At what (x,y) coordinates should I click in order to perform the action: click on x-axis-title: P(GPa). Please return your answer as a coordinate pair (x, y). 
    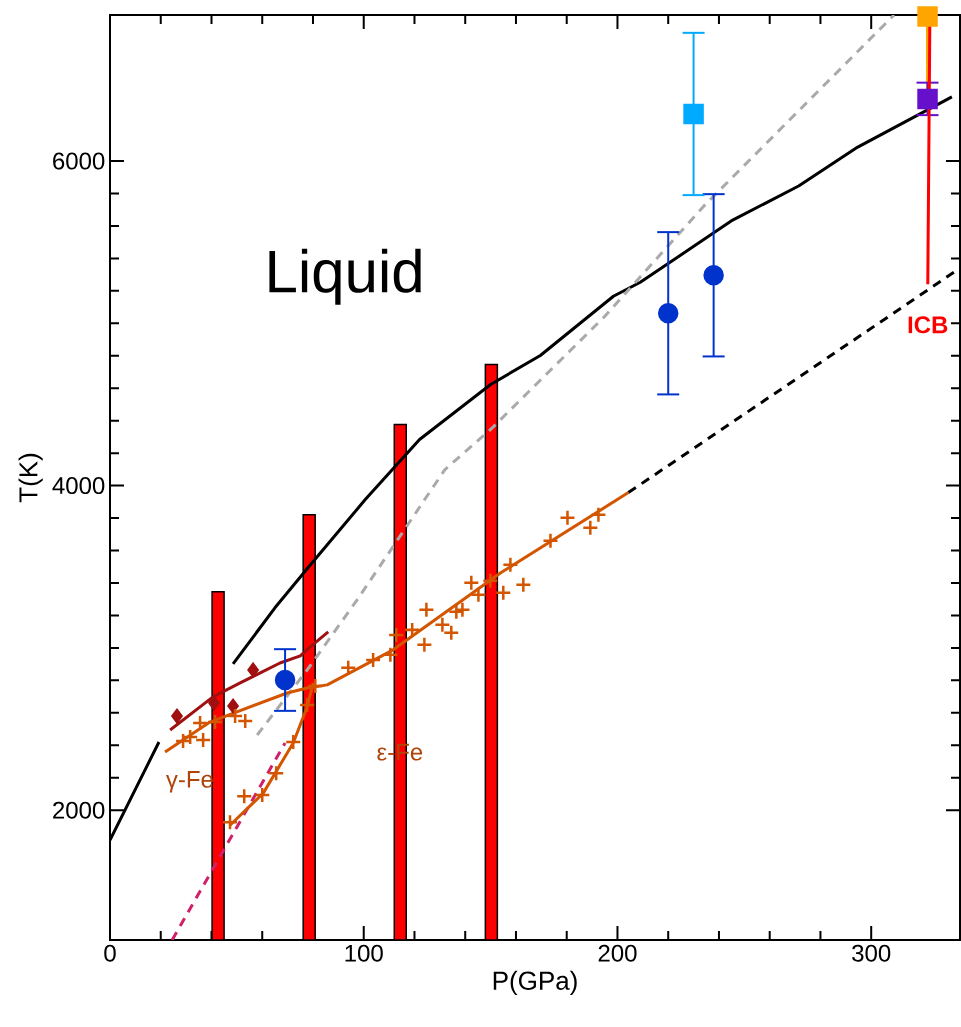
    Looking at the image, I should click on (535, 983).